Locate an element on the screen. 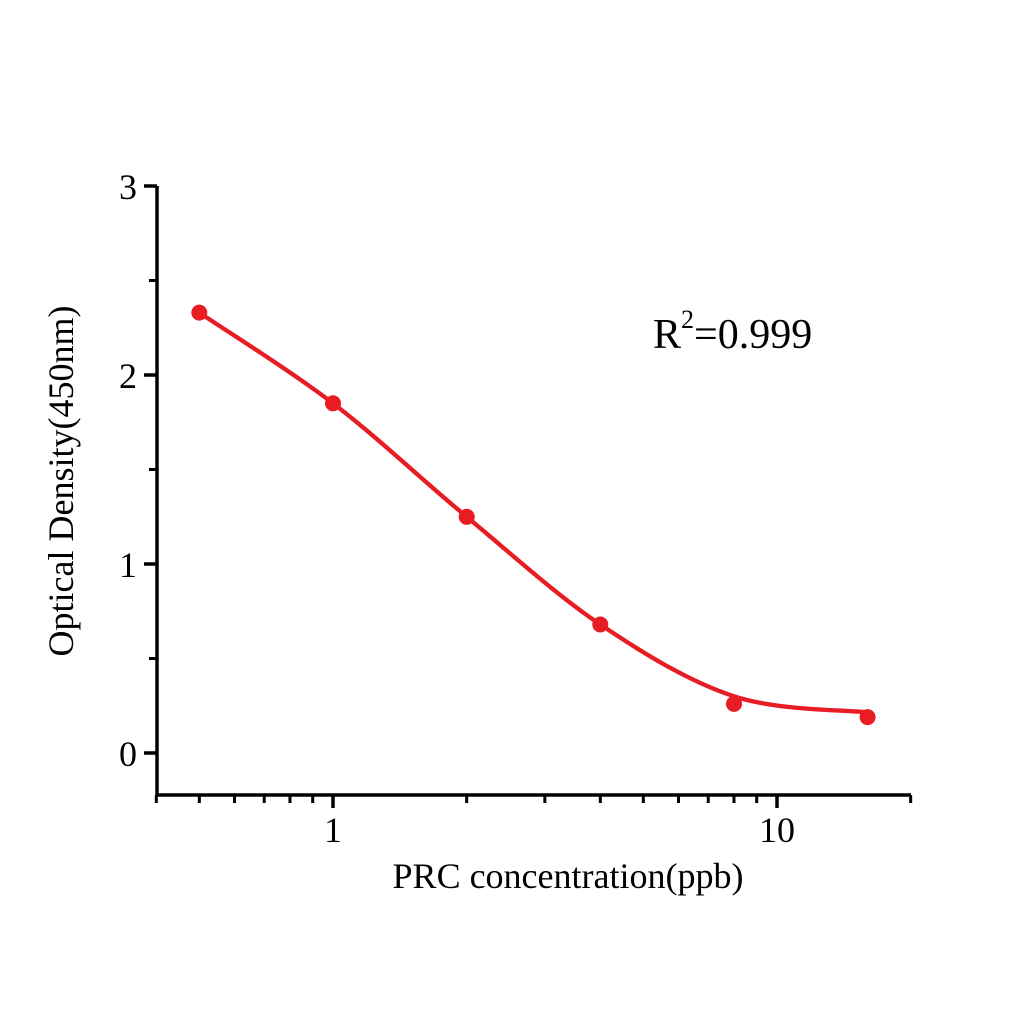 Image resolution: width=1024 pixels, height=1024 pixels. y-axis-title: Optical Density(450nm) is located at coordinates (61, 481).